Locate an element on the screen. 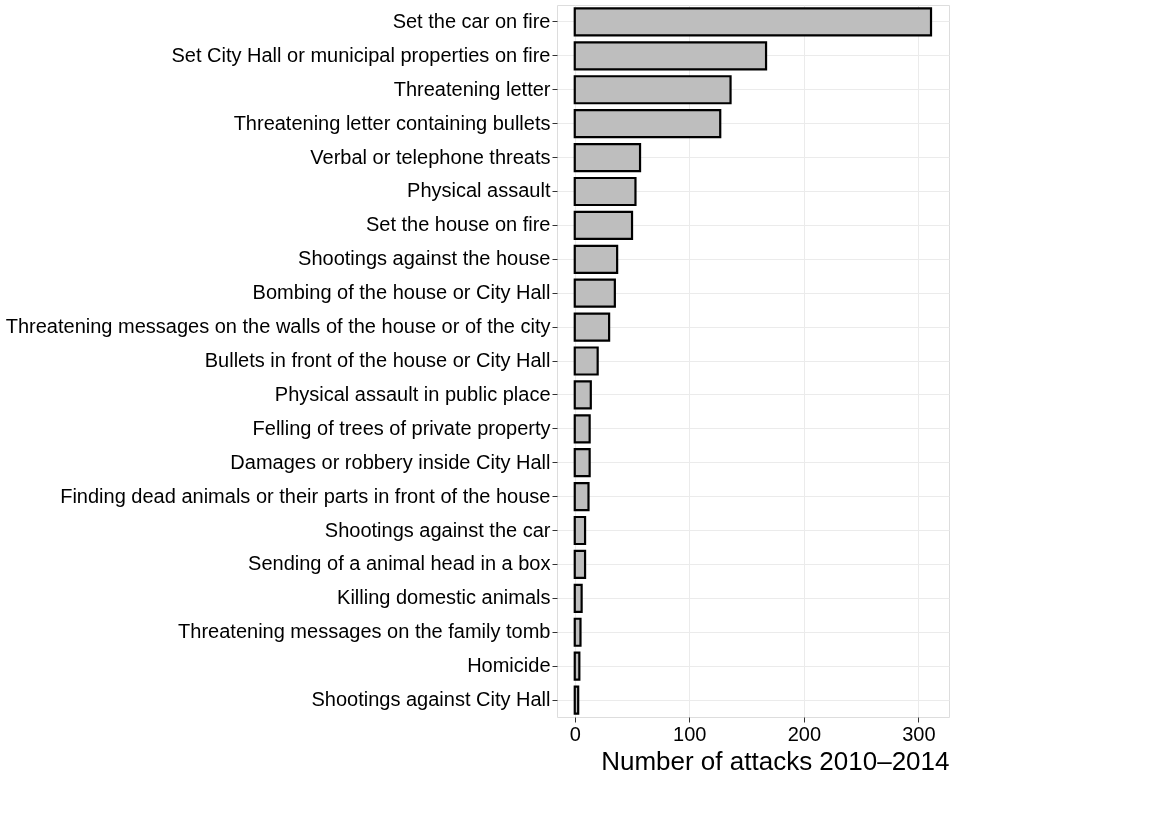  y-tick-label: Shootings against City Hall is located at coordinates (431, 699).